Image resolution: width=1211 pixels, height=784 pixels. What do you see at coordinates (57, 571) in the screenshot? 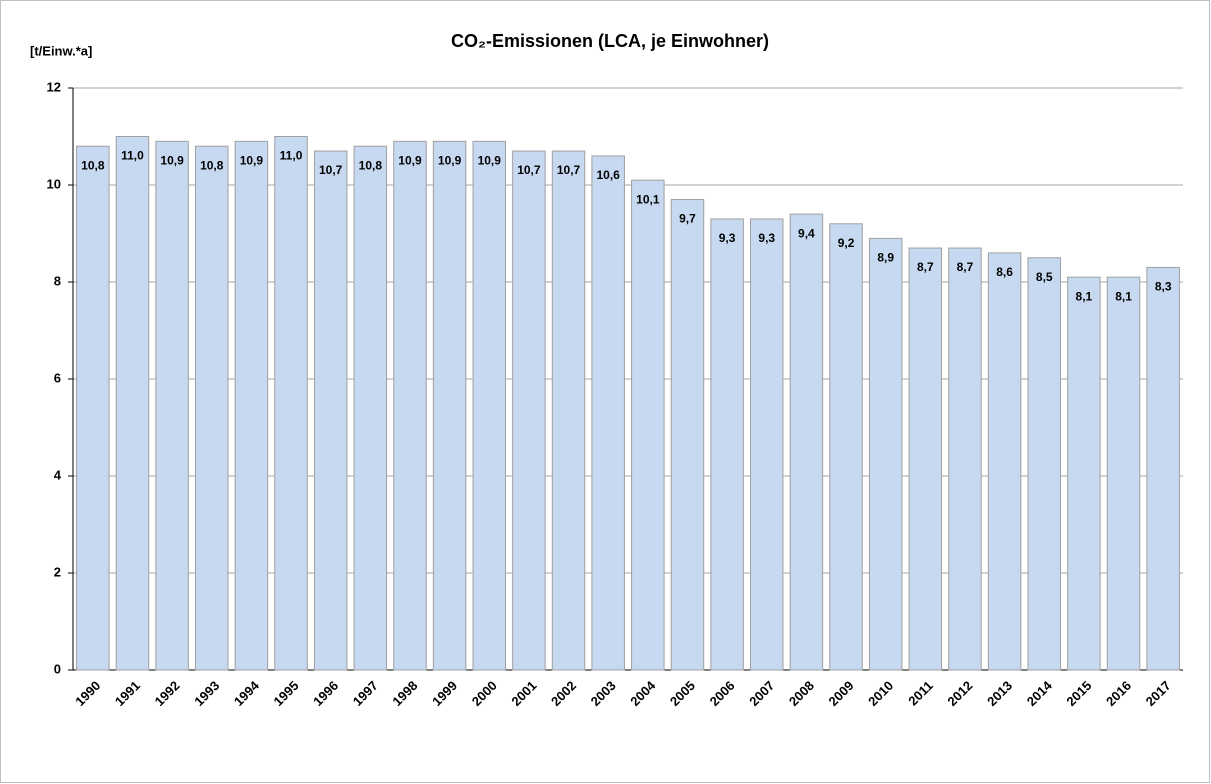
I see `y-tick-label: 2` at bounding box center [57, 571].